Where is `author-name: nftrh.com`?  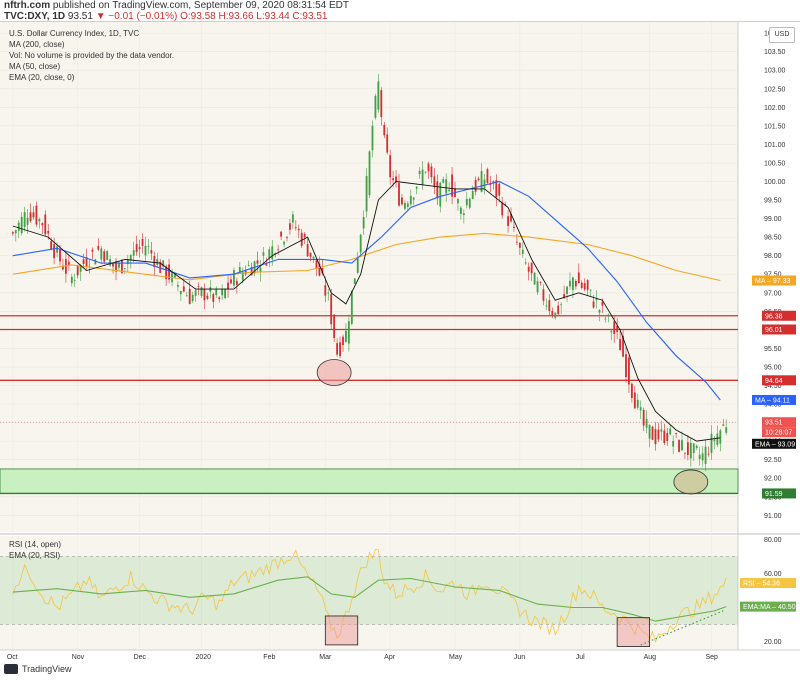
author-name: nftrh.com is located at coordinates (27, 5).